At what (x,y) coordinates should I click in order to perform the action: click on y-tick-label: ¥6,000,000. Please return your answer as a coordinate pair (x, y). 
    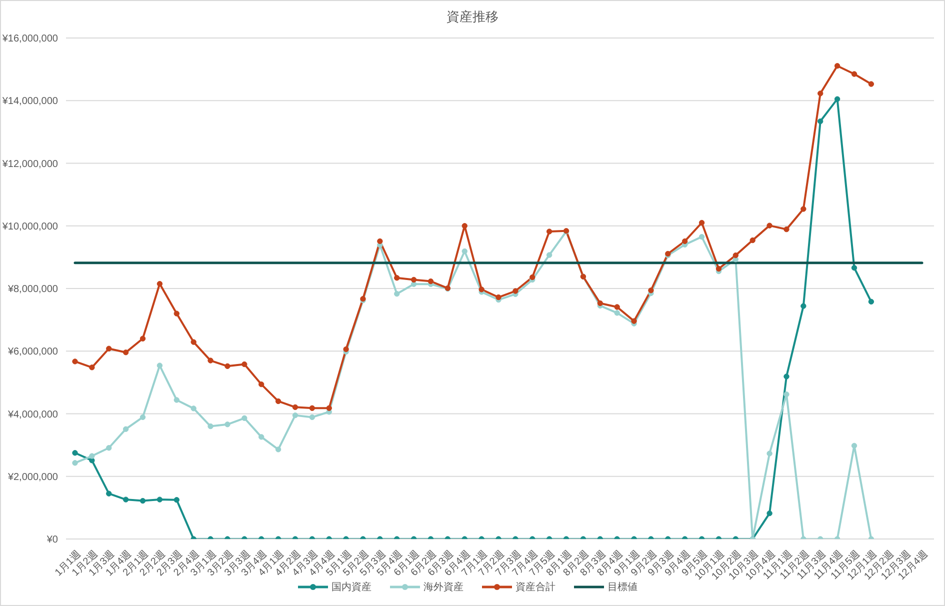
    Looking at the image, I should click on (32, 352).